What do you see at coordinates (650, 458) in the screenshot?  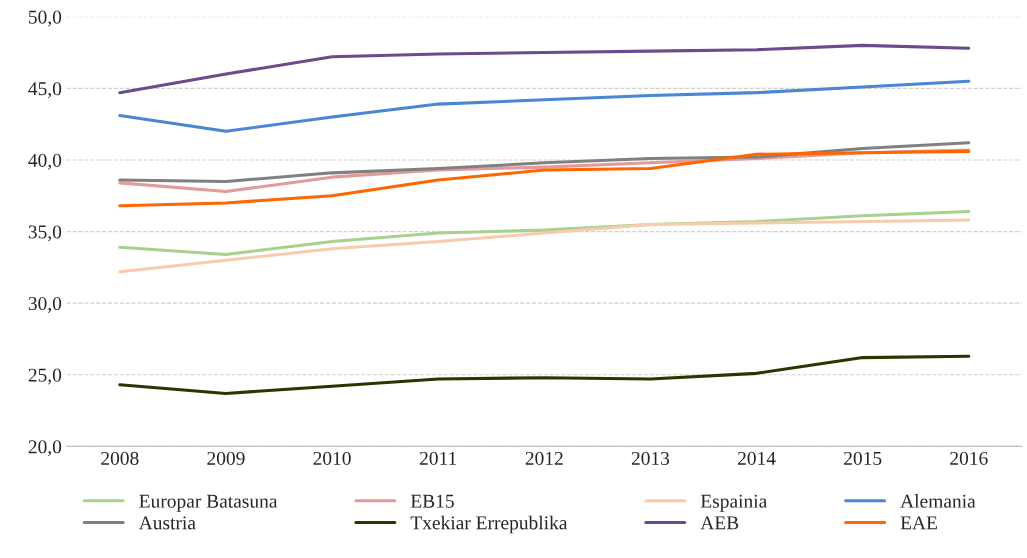 I see `x-tick-label: 2013` at bounding box center [650, 458].